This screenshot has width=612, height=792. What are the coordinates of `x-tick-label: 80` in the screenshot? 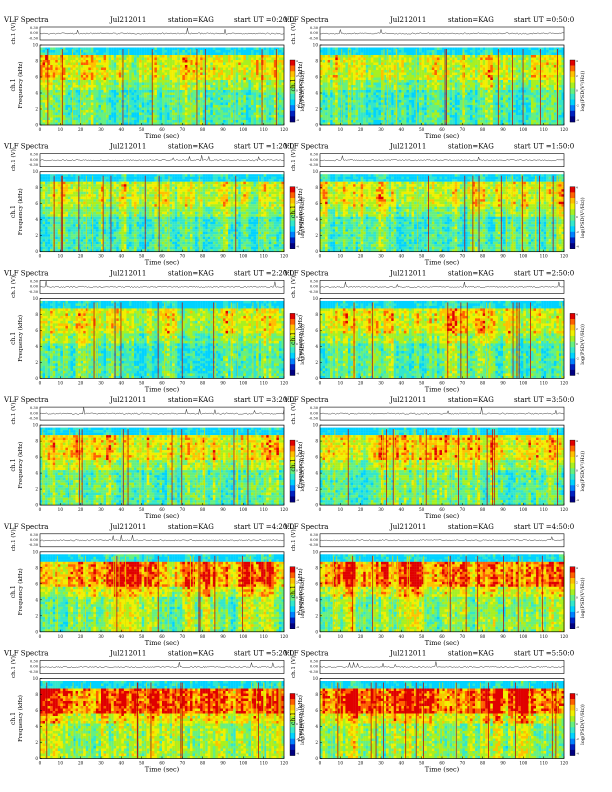 It's located at (203, 129).